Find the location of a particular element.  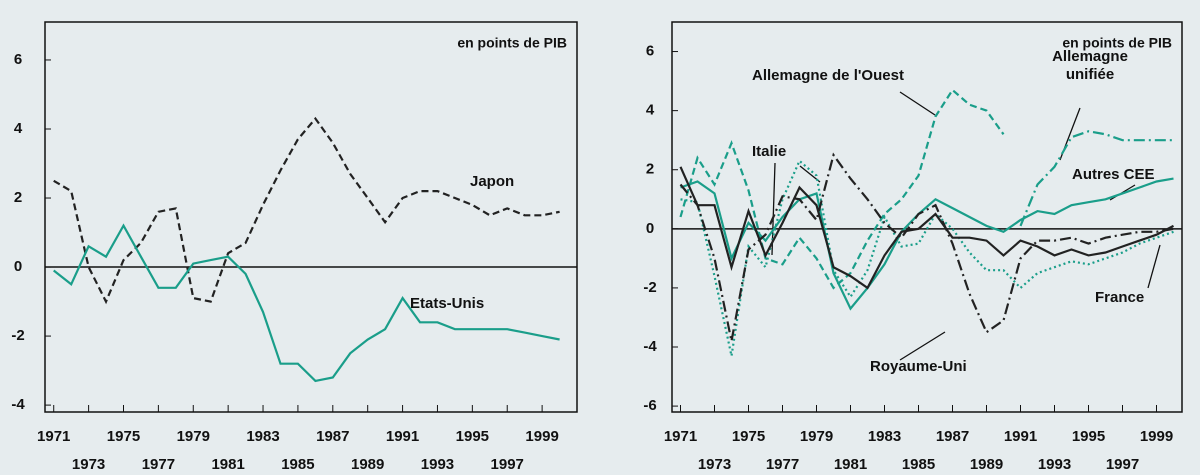

series-label: Royaume-Uni is located at coordinates (918, 366).